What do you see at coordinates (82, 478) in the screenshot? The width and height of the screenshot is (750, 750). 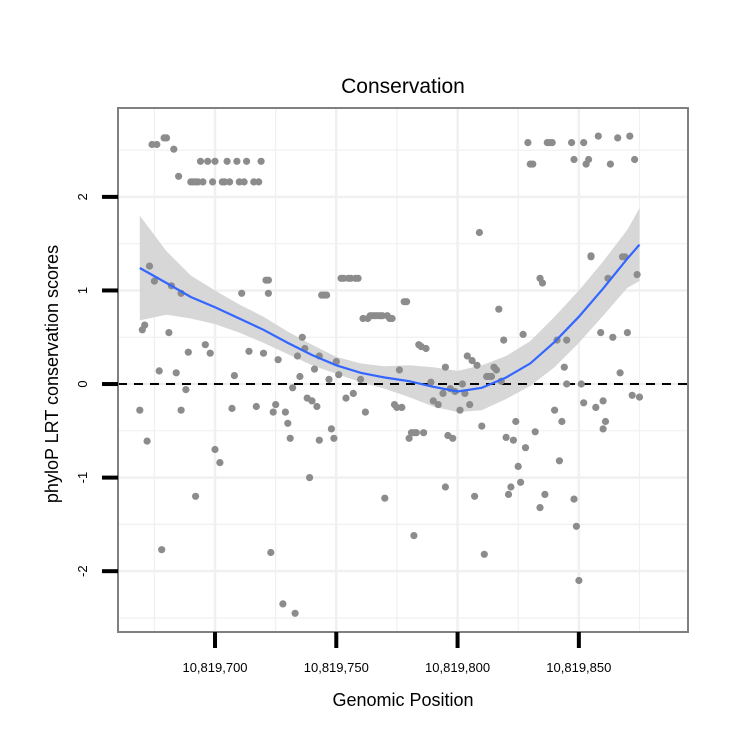 I see `y-tick-label: -1` at bounding box center [82, 478].